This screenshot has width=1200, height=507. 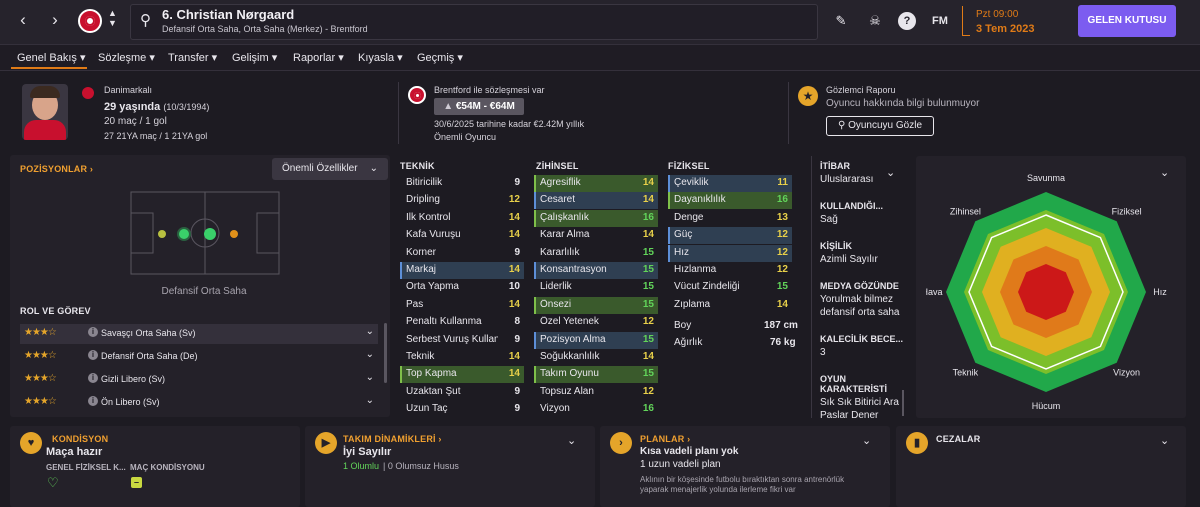 I want to click on attribute-row: Penaltı Kullanma 8, so click(x=462, y=322).